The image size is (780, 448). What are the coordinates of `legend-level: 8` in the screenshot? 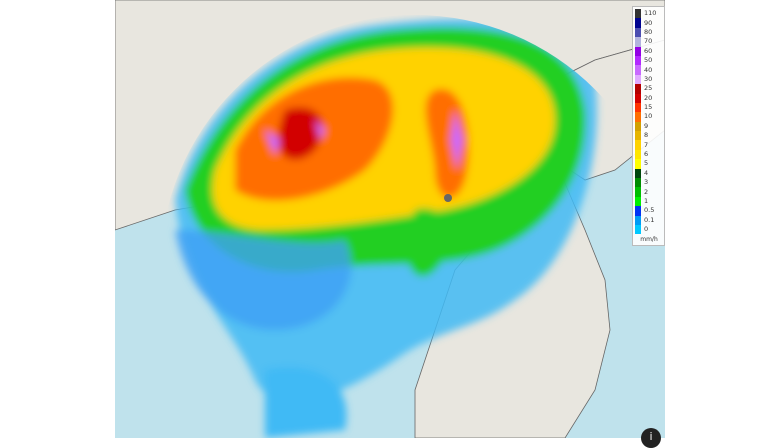 It's located at (649, 136).